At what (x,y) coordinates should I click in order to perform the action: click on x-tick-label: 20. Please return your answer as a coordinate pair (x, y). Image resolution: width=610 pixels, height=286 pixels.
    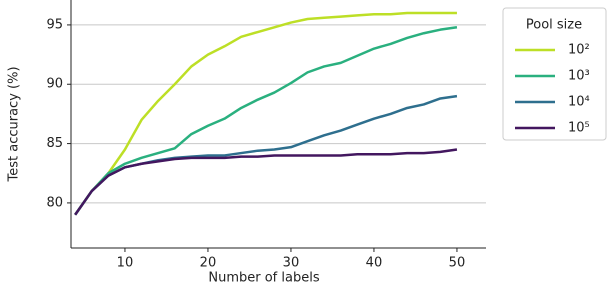
    Looking at the image, I should click on (208, 263).